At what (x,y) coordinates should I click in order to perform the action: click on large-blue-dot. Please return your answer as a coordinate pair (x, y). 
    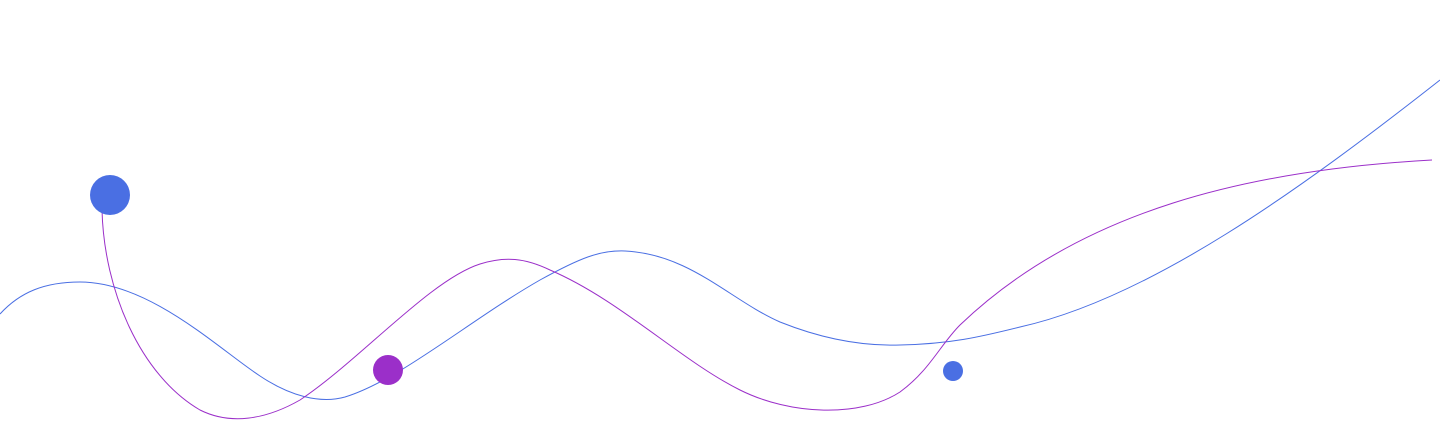
    Looking at the image, I should click on (110, 195).